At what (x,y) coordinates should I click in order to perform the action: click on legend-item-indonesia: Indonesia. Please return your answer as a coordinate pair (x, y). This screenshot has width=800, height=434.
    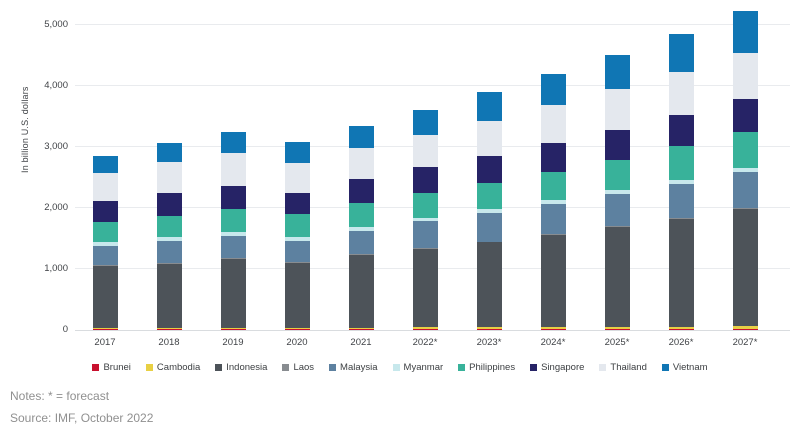
    Looking at the image, I should click on (241, 367).